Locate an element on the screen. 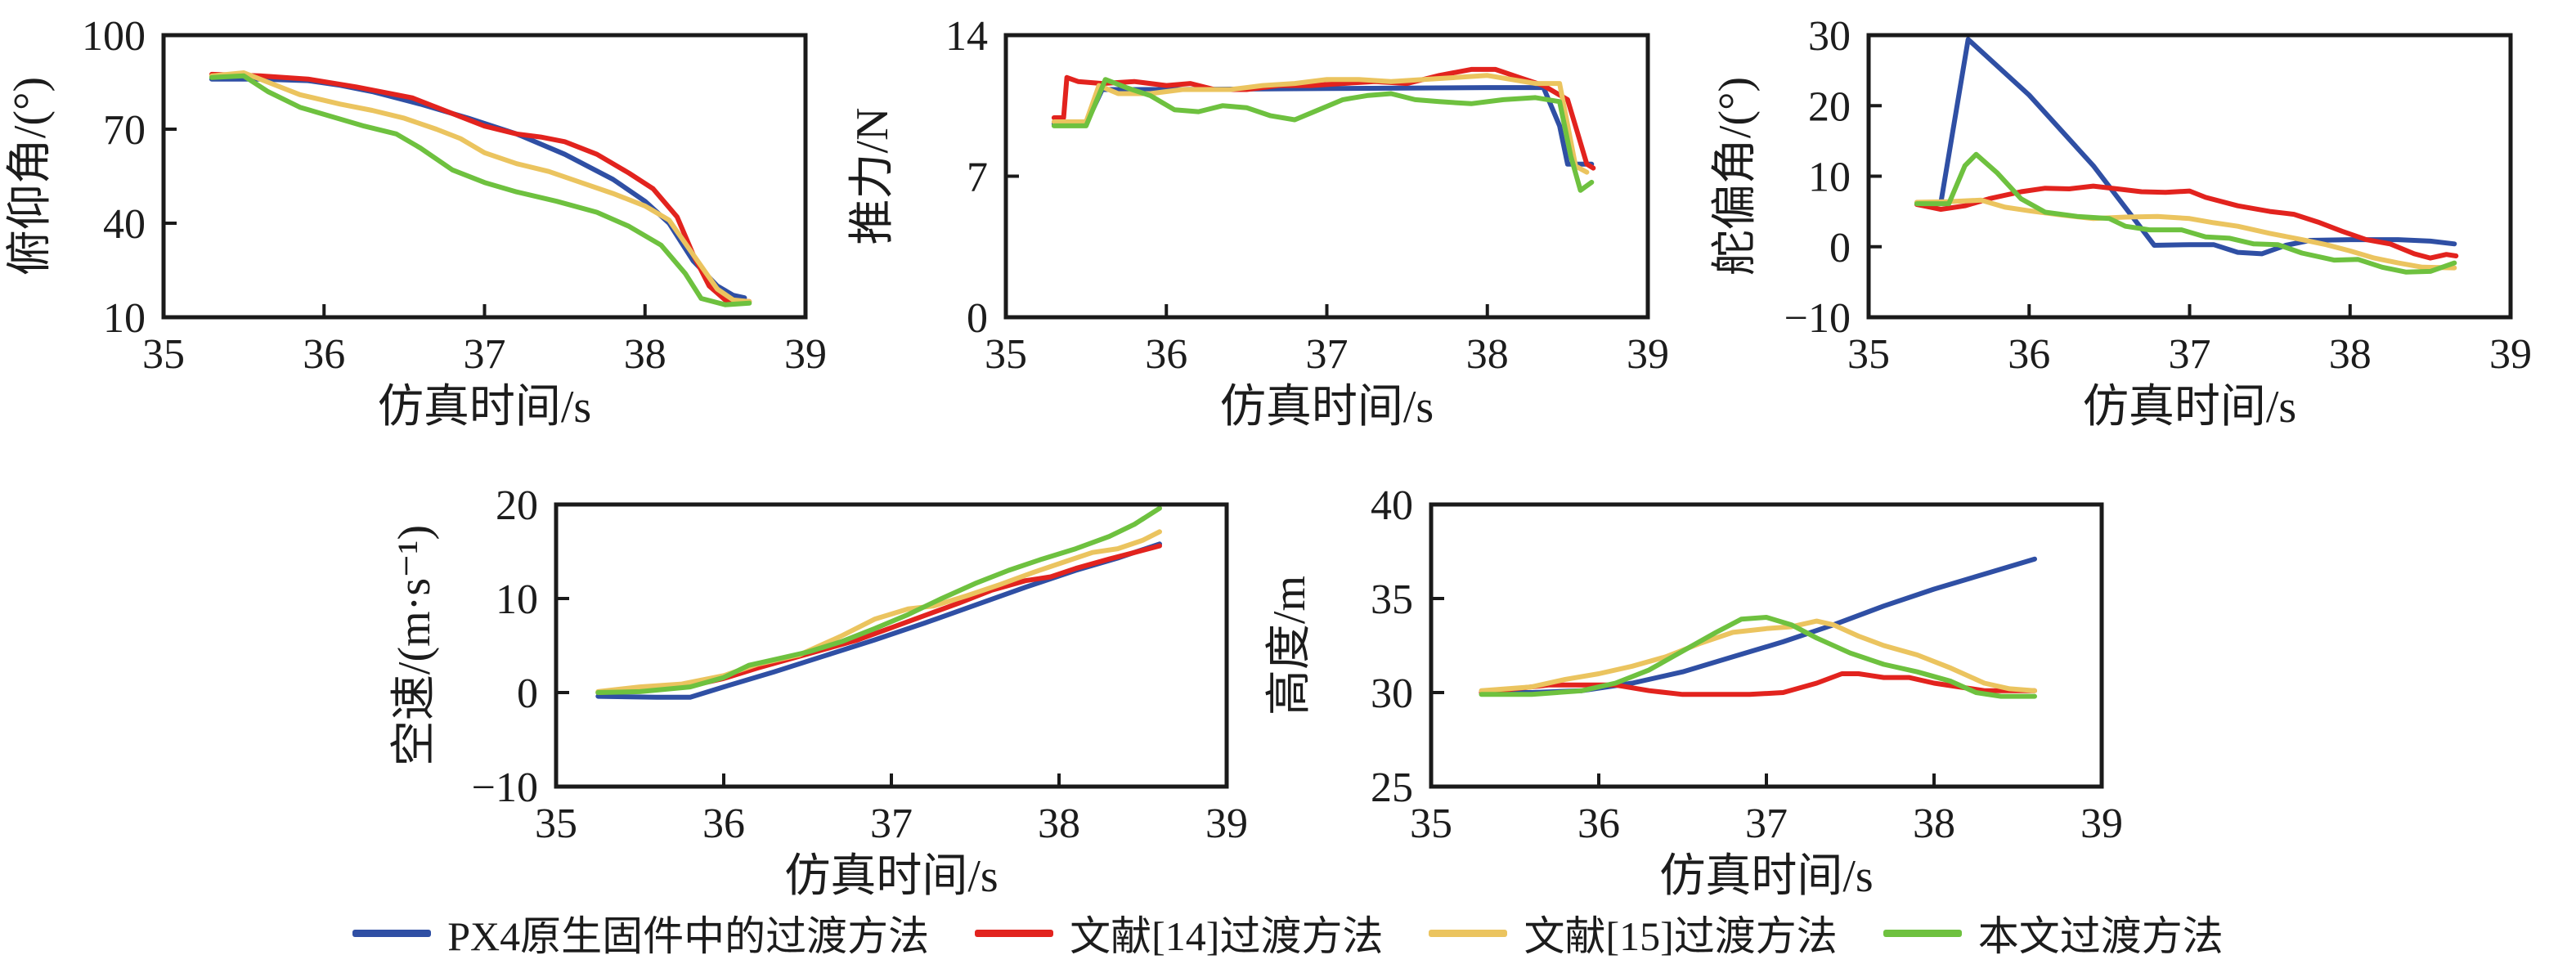 This screenshot has width=2576, height=964. legend-item: PX4原生固件中的过渡方法 is located at coordinates (640, 932).